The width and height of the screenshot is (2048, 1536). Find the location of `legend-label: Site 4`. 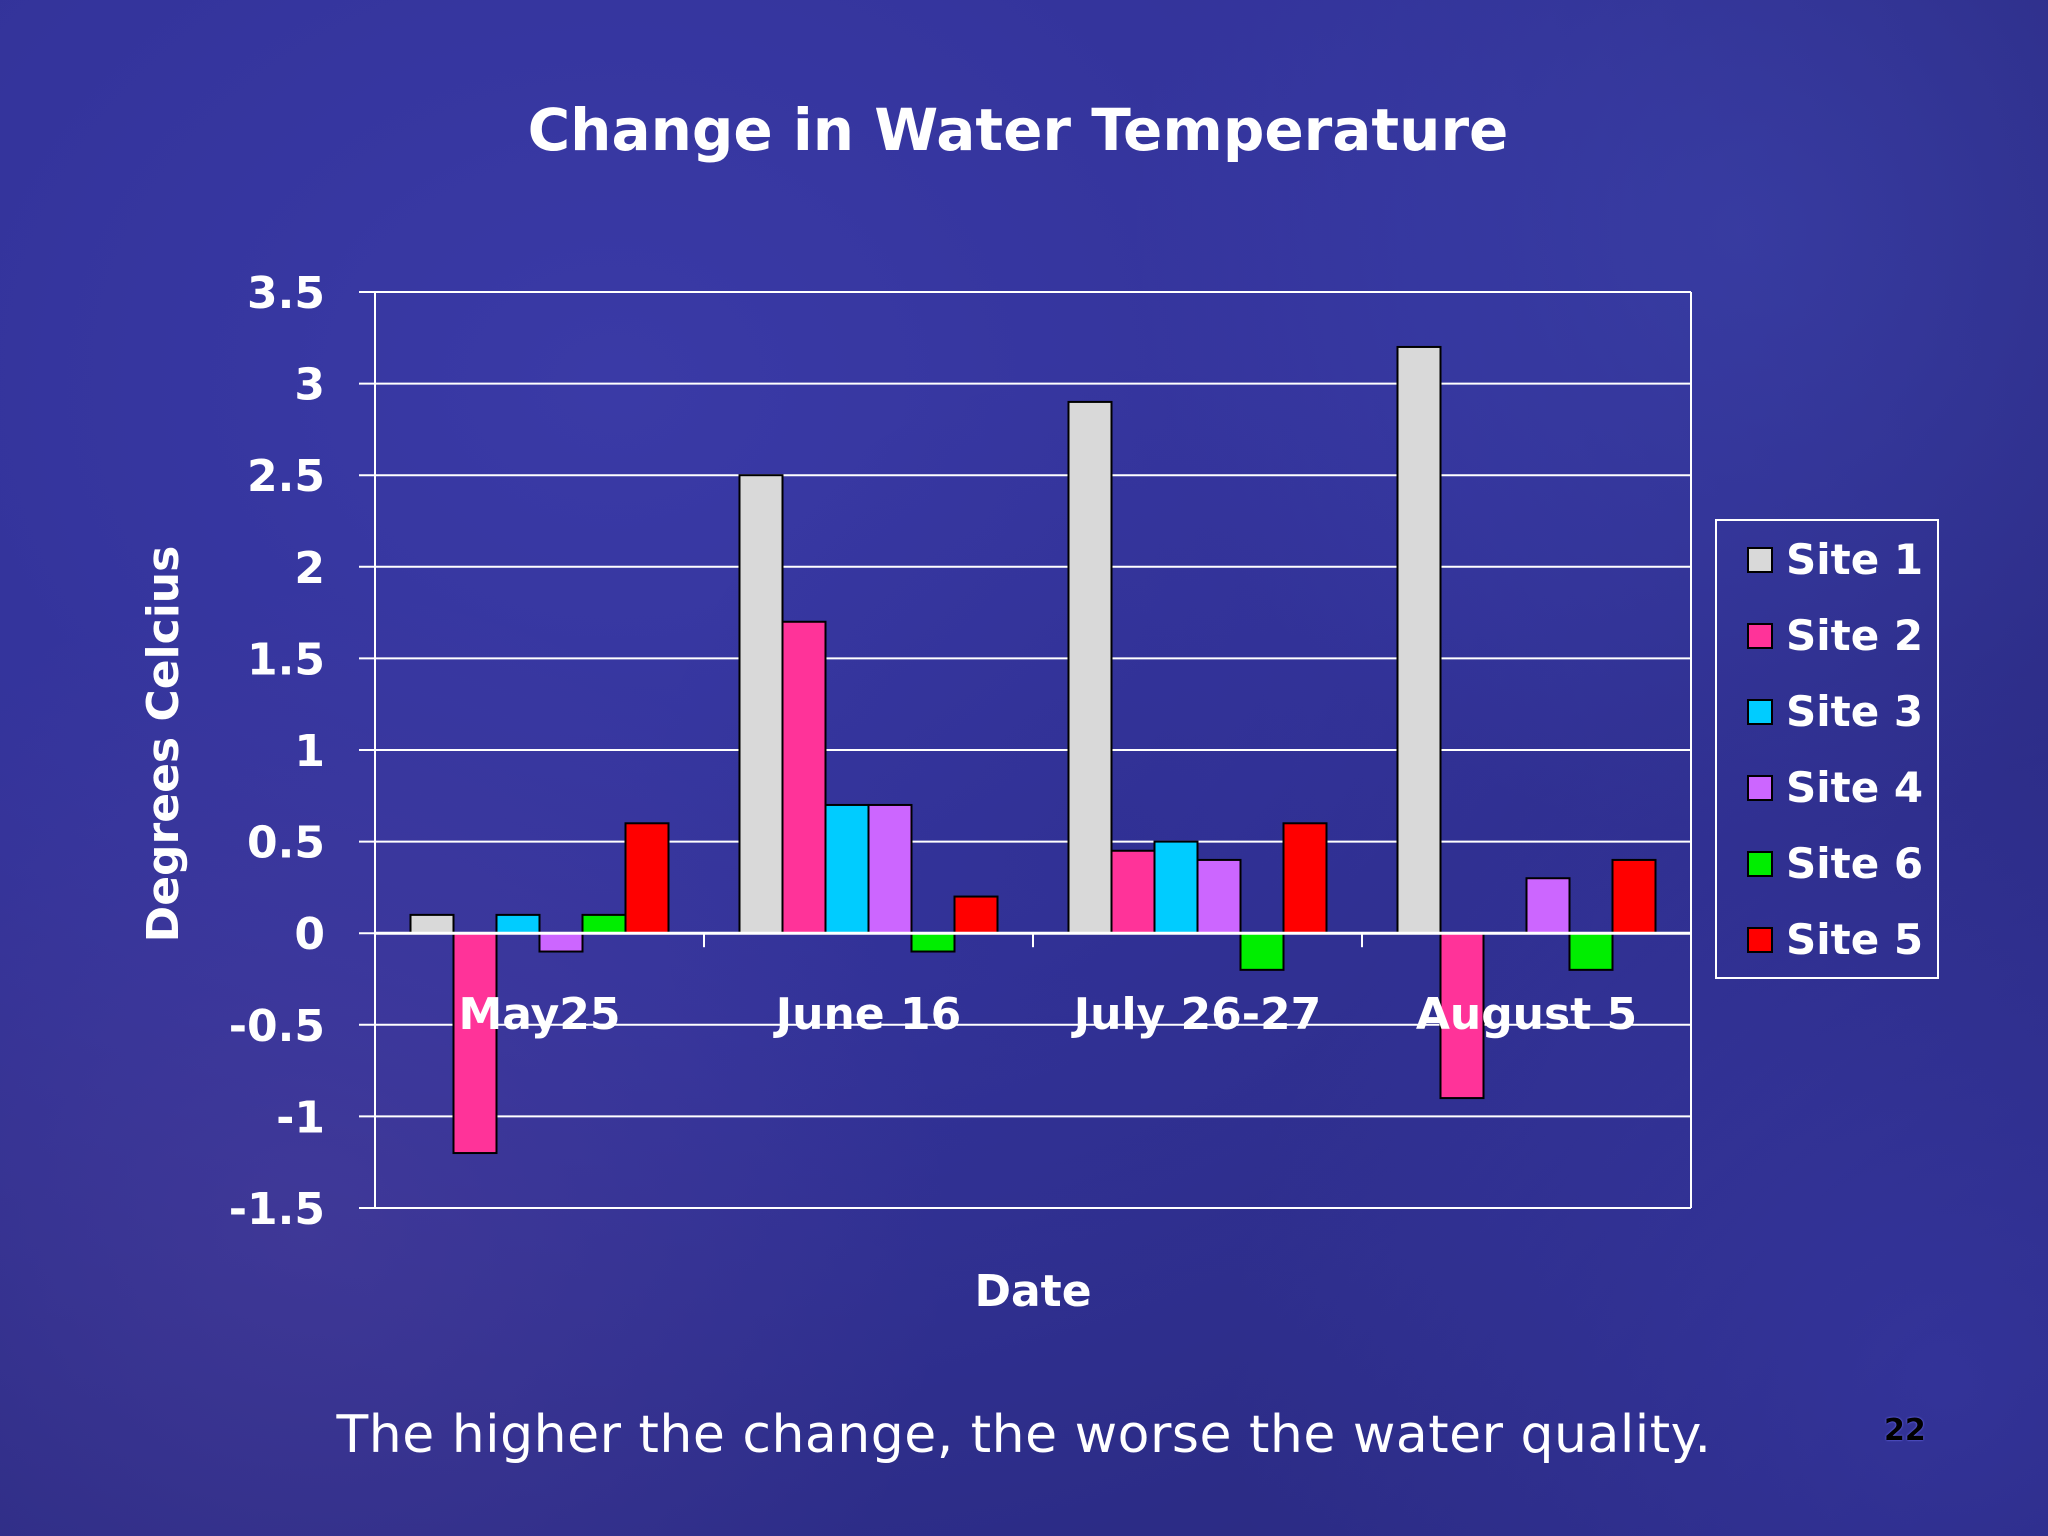

legend-label: Site 4 is located at coordinates (1854, 787).